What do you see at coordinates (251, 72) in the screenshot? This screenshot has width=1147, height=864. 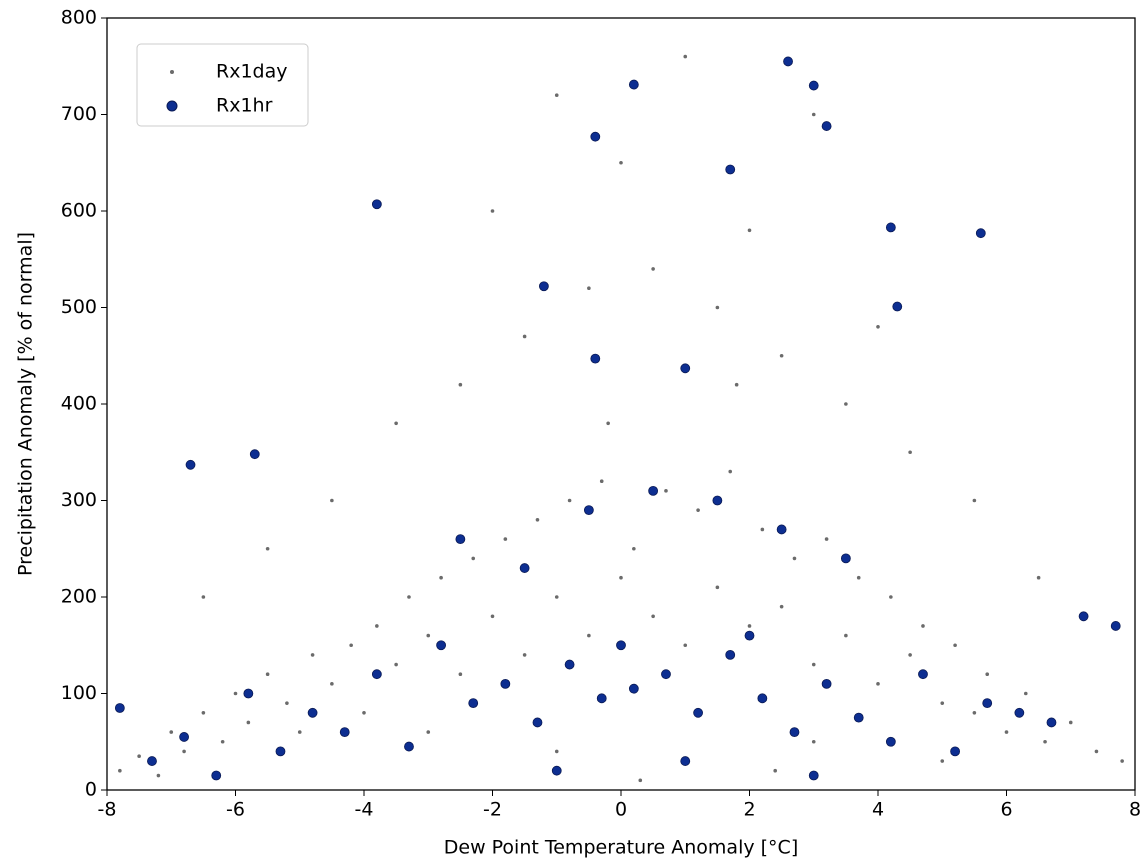 I see `legend-label: Rx1day` at bounding box center [251, 72].